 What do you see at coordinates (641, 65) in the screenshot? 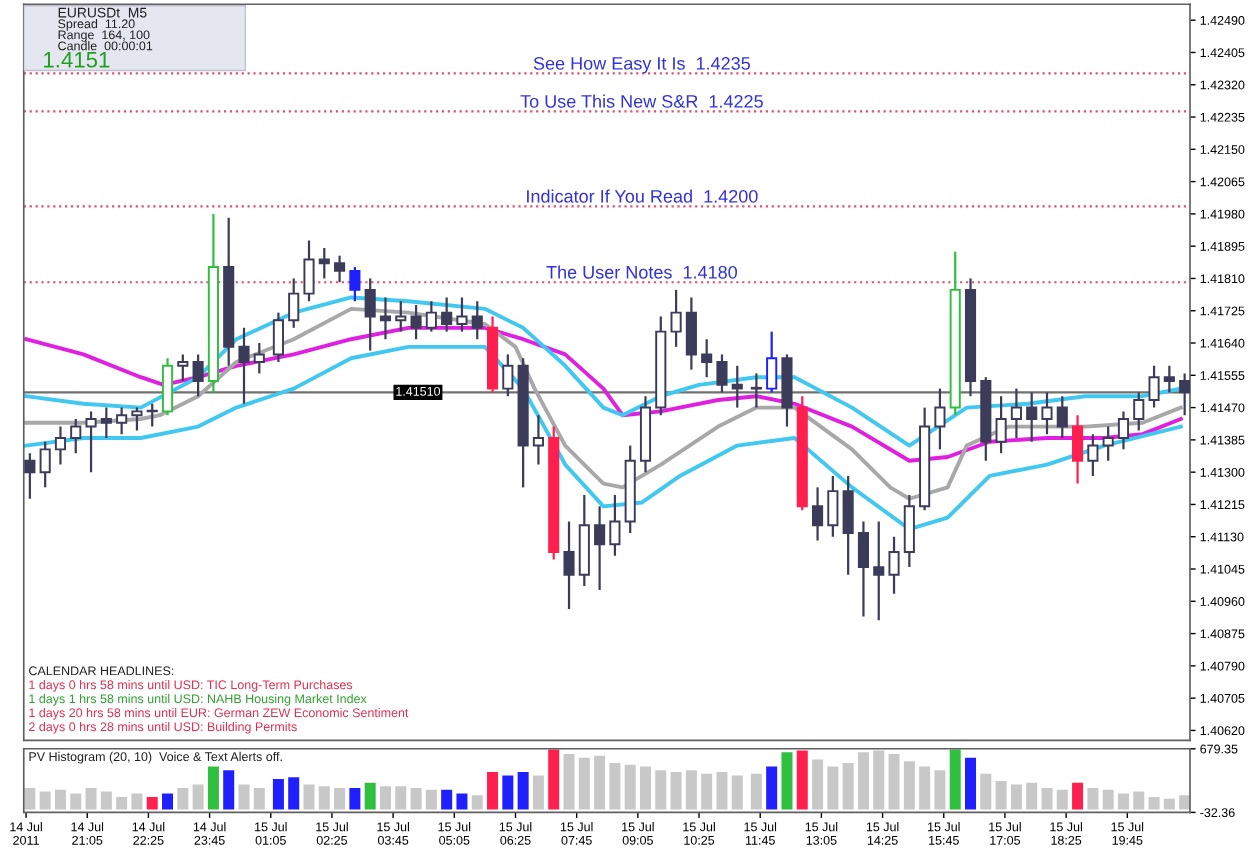
I see `ref-line-label: See How Easy It Is 1.4235` at bounding box center [641, 65].